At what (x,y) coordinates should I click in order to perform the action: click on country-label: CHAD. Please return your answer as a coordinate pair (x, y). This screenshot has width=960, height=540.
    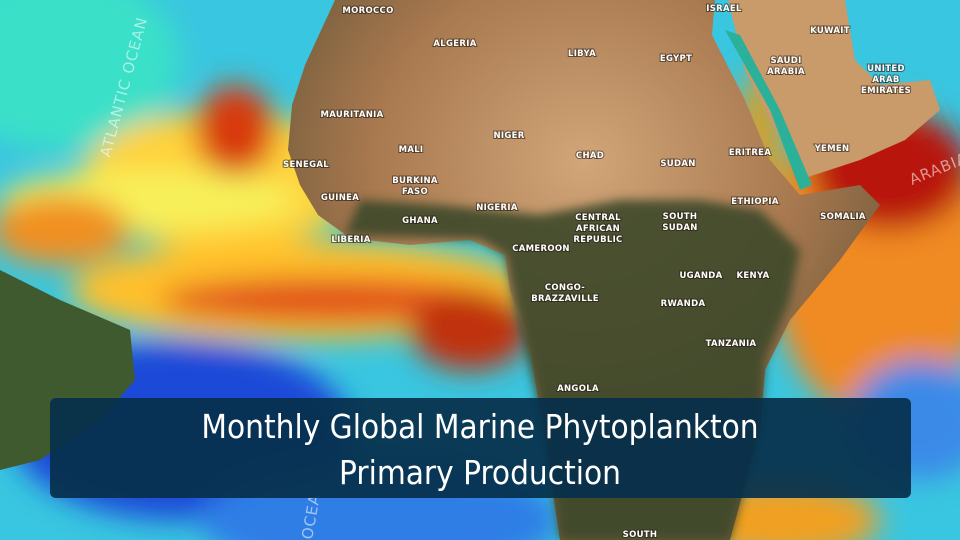
    Looking at the image, I should click on (590, 156).